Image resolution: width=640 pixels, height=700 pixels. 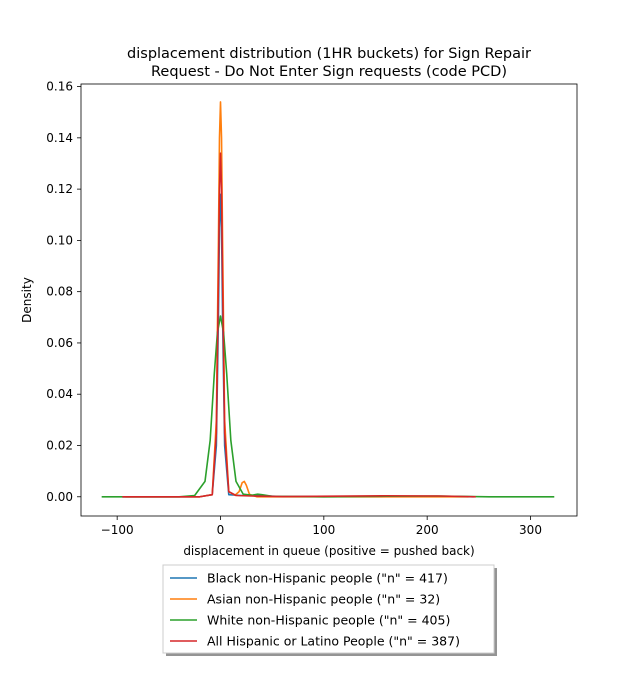 What do you see at coordinates (59, 497) in the screenshot?
I see `y-tick-label: 0.00` at bounding box center [59, 497].